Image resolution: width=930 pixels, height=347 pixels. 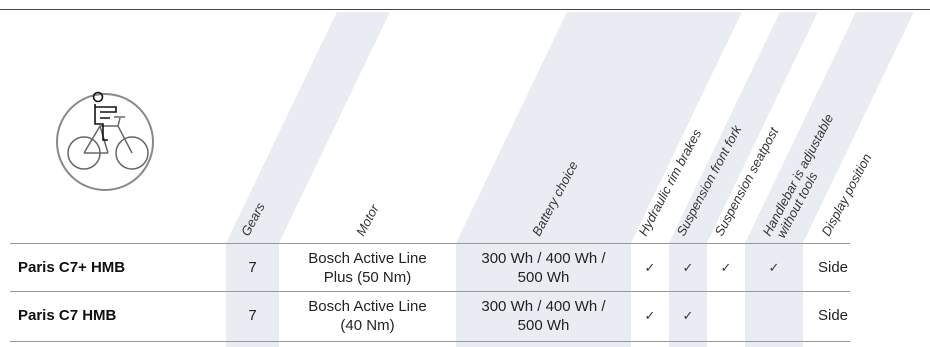 What do you see at coordinates (367, 267) in the screenshot?
I see `cell-motor: Bosch Active Line Plus (50 Nm)` at bounding box center [367, 267].